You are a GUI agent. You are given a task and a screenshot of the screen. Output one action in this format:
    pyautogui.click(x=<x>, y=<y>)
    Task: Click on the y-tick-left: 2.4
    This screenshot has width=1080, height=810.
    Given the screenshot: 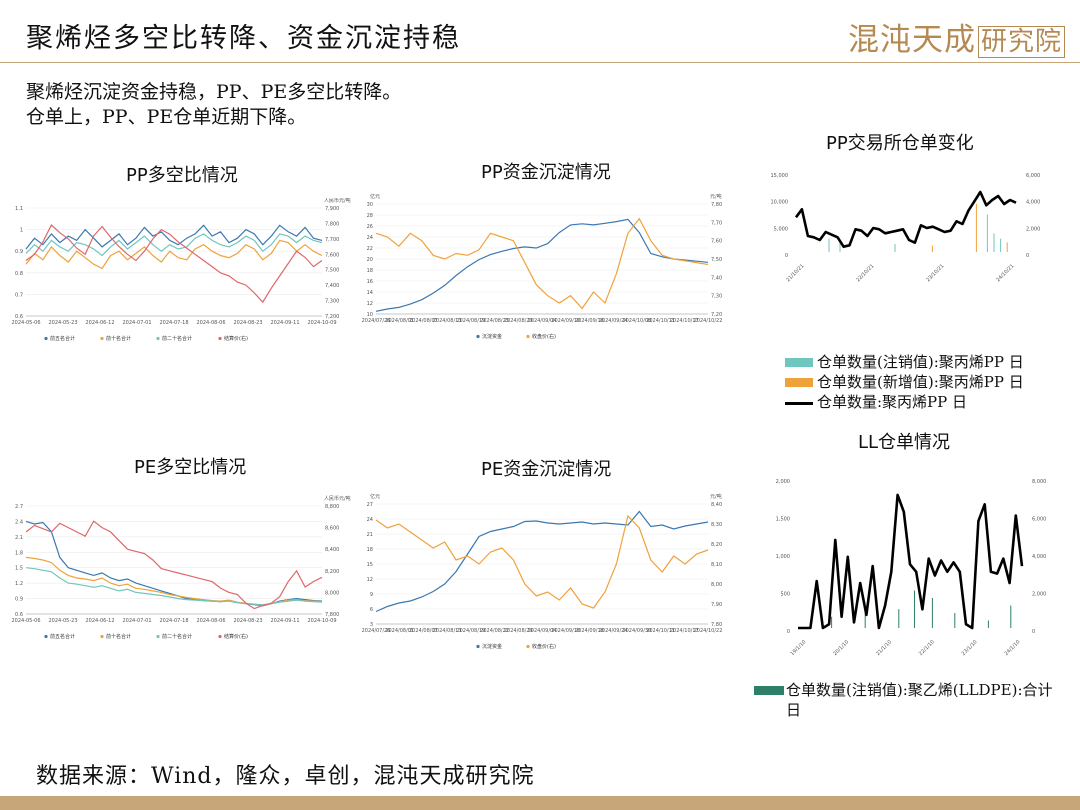 What is the action you would take?
    pyautogui.click(x=19, y=522)
    